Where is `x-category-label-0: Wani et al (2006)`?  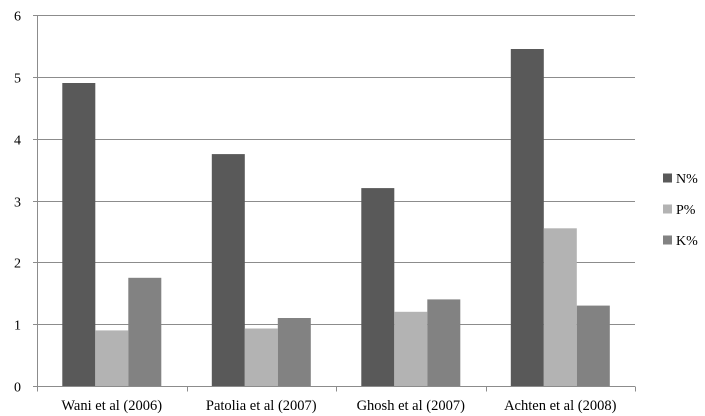 x-category-label-0: Wani et al (2006) is located at coordinates (111, 406).